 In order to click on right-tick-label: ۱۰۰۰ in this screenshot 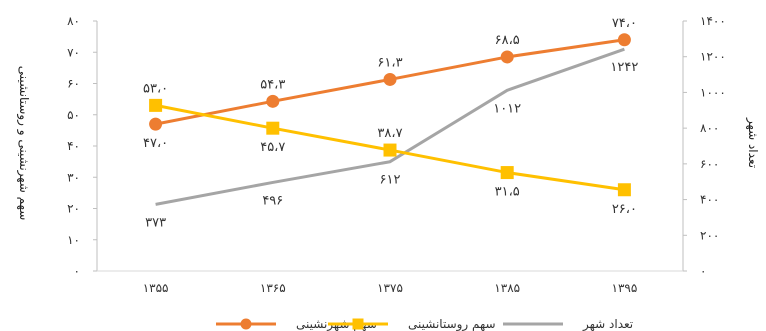, I will do `click(713, 92)`.